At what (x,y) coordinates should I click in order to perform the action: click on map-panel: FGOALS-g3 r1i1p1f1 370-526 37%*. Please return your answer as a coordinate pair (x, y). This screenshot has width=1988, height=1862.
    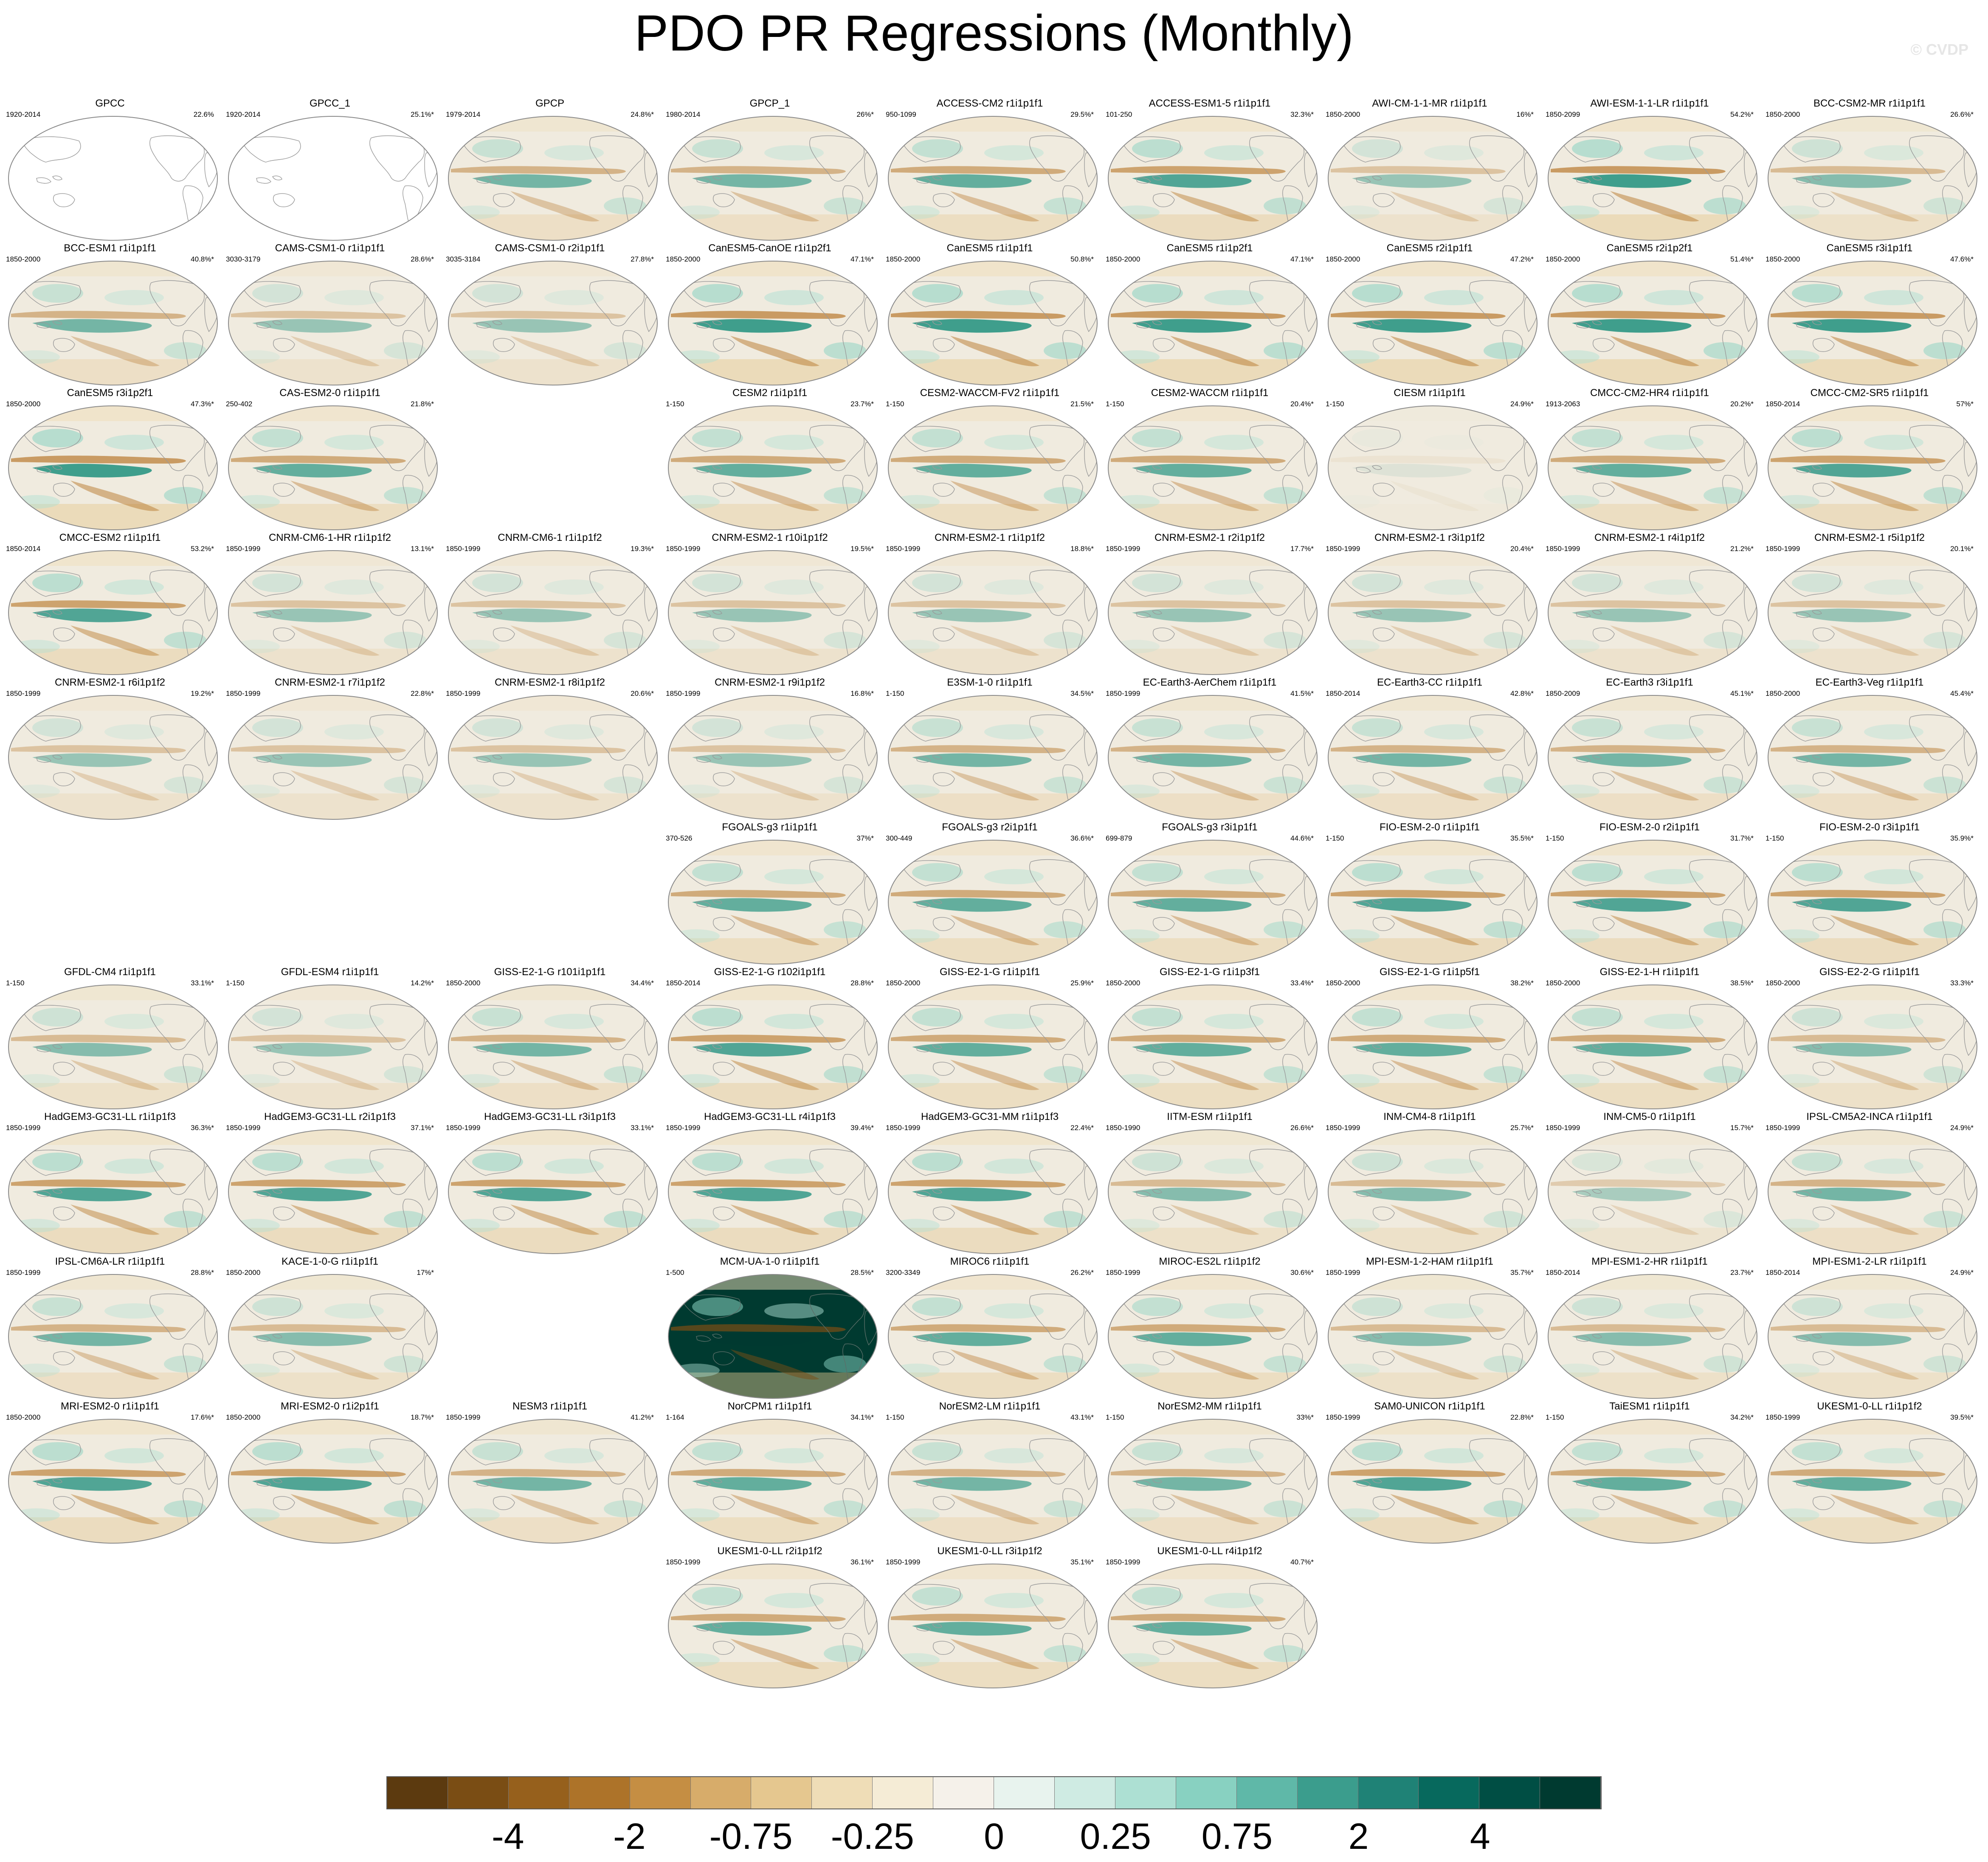
    Looking at the image, I should click on (770, 895).